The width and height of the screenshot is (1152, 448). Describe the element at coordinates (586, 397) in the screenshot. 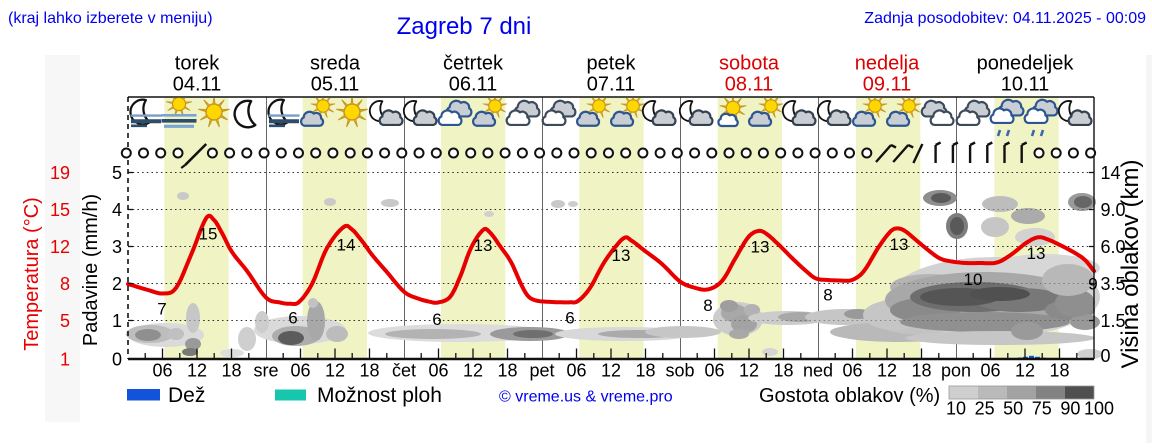

I see `svg-text: © vreme.us & vreme.pro` at that location.